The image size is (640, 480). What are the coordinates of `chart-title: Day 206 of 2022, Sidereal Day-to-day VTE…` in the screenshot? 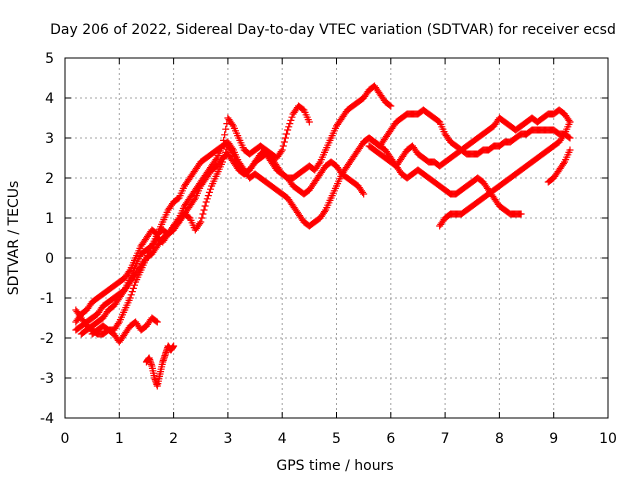 It's located at (333, 30).